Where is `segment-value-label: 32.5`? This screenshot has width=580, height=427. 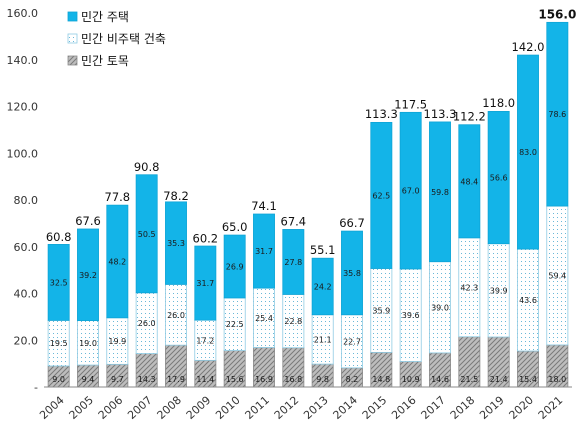
segment-value-label: 32.5 is located at coordinates (59, 282).